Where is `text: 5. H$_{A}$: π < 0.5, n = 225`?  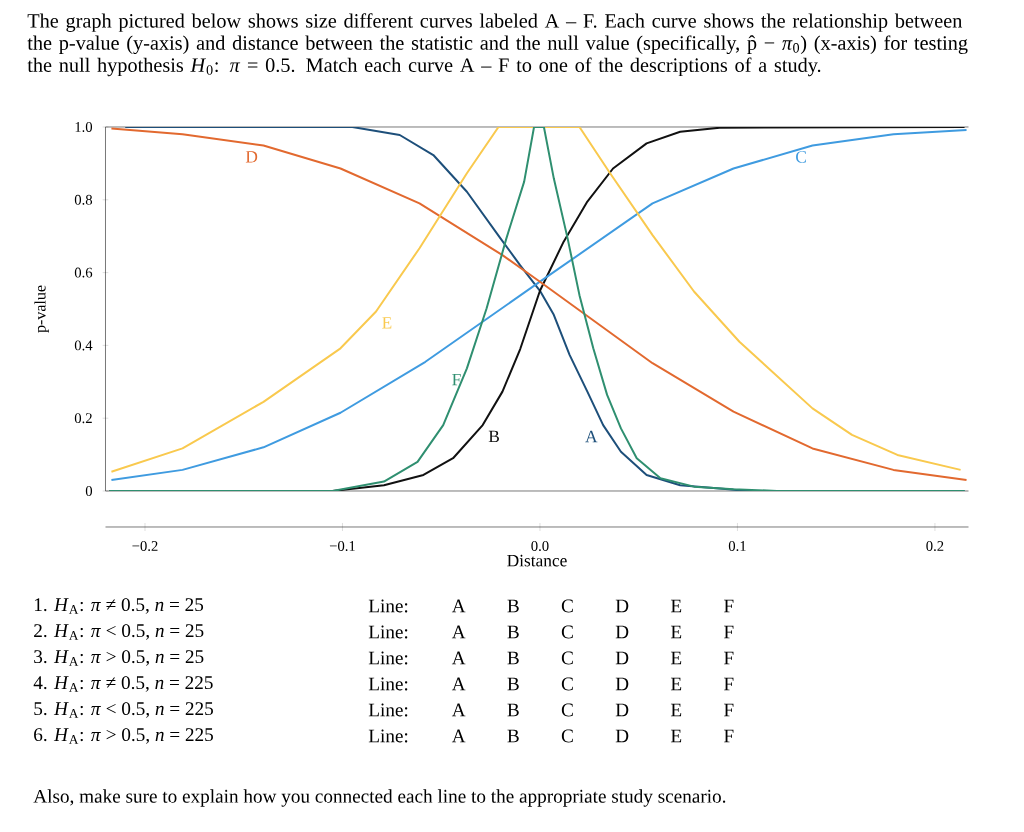
text: 5. H$_{A}$: π < 0.5, n = 225 is located at coordinates (123, 710).